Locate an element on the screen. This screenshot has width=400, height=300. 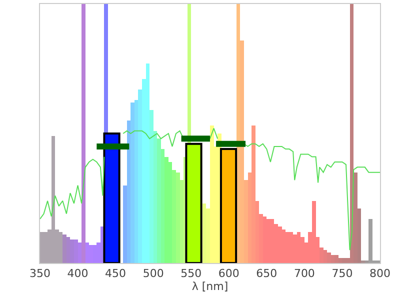
x-tick-label: 350 is located at coordinates (40, 273).